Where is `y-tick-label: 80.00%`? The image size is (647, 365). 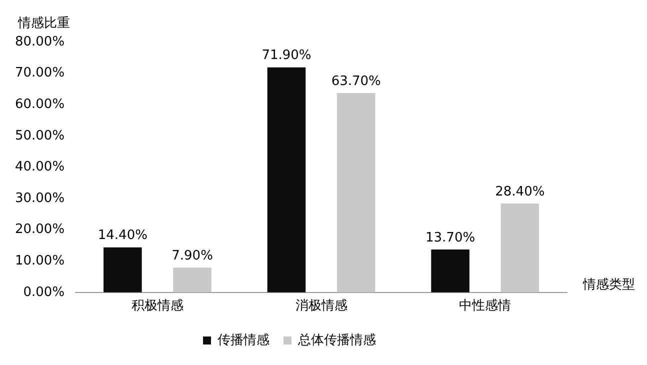
y-tick-label: 80.00% is located at coordinates (39, 42).